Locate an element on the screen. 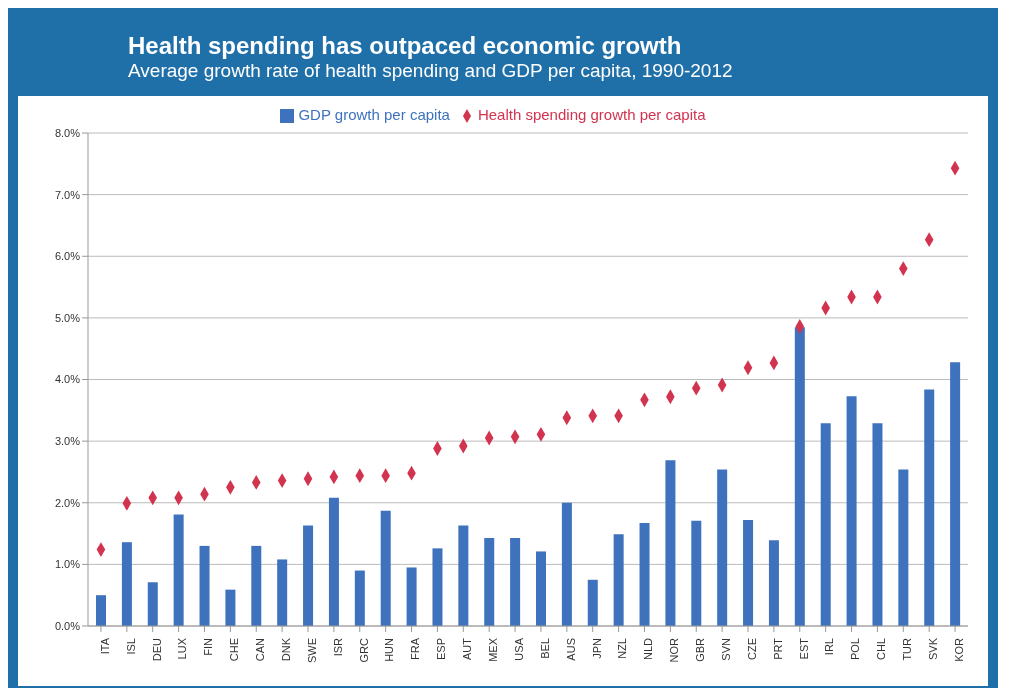 Image resolution: width=1012 pixels, height=699 pixels. x-tick-label: CHL is located at coordinates (881, 649).